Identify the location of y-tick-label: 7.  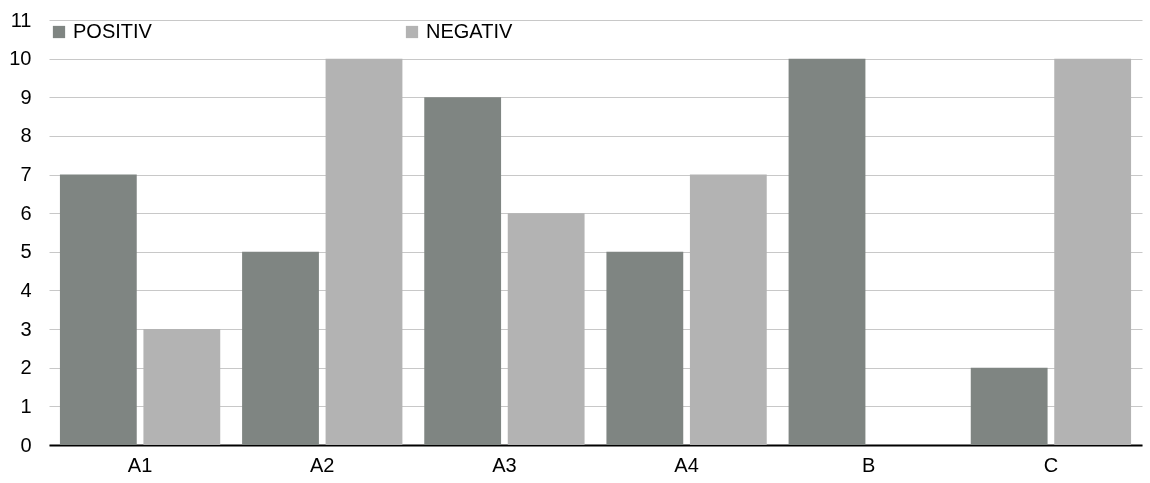
(26, 174).